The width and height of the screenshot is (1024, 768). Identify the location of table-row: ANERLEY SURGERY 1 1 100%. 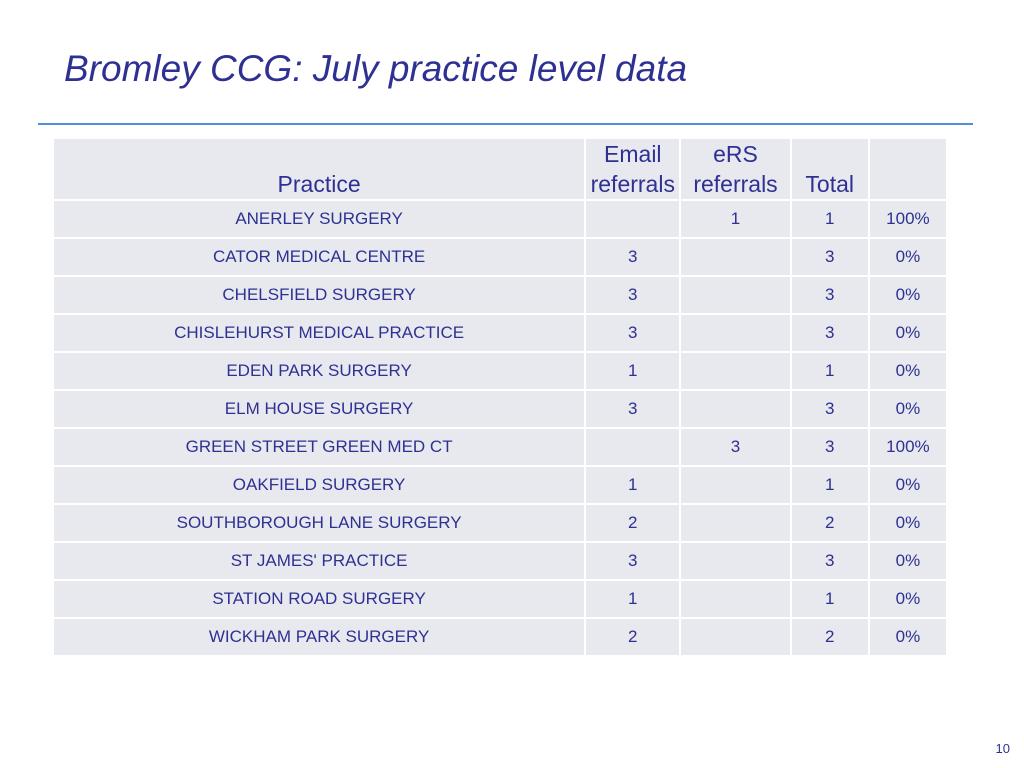
(500, 219).